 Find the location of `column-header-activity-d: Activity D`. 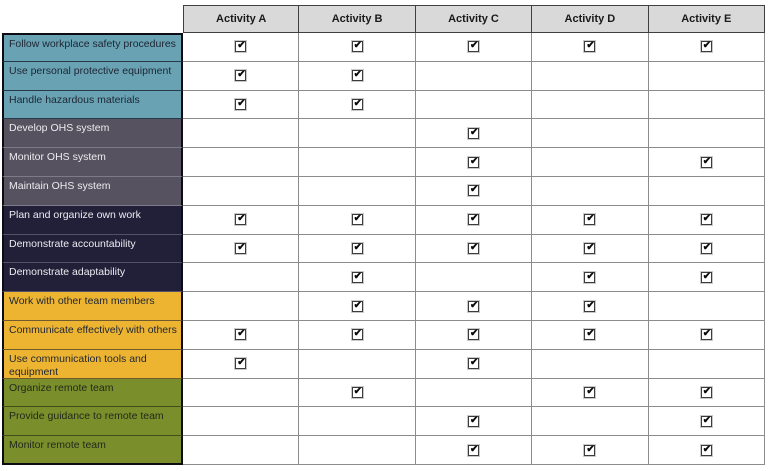

column-header-activity-d: Activity D is located at coordinates (590, 19).